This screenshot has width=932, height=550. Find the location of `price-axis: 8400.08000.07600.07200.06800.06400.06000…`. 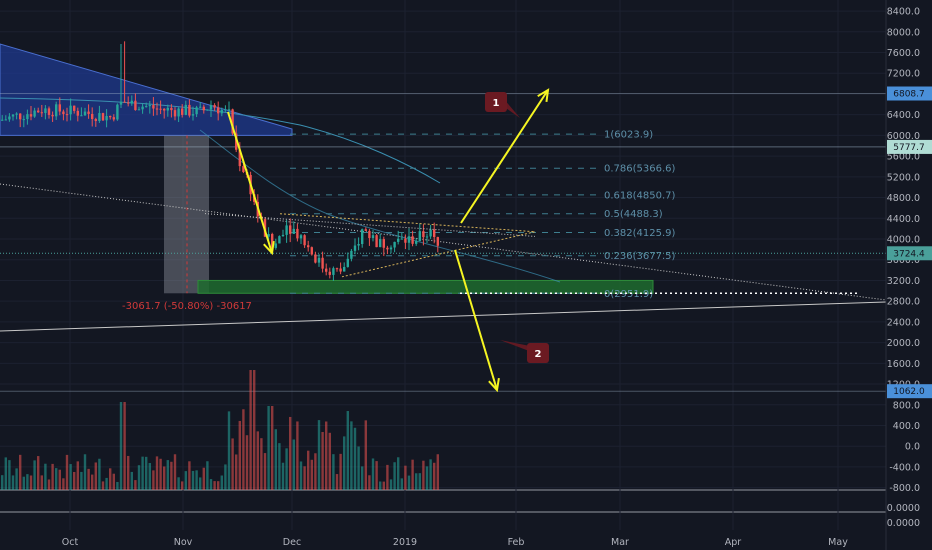

price-axis: 8400.08000.07600.07200.06800.06400.06000… is located at coordinates (908, 275).